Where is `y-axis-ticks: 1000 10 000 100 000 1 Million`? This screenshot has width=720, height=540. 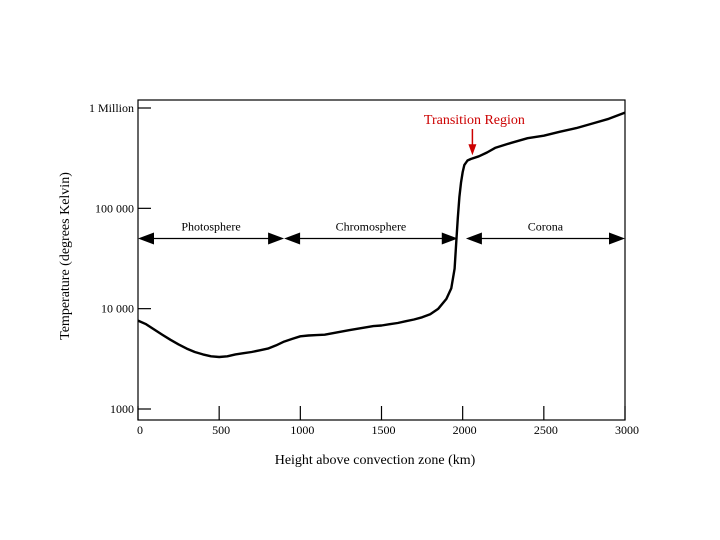
y-axis-ticks: 1000 10 000 100 000 1 Million is located at coordinates (120, 258).